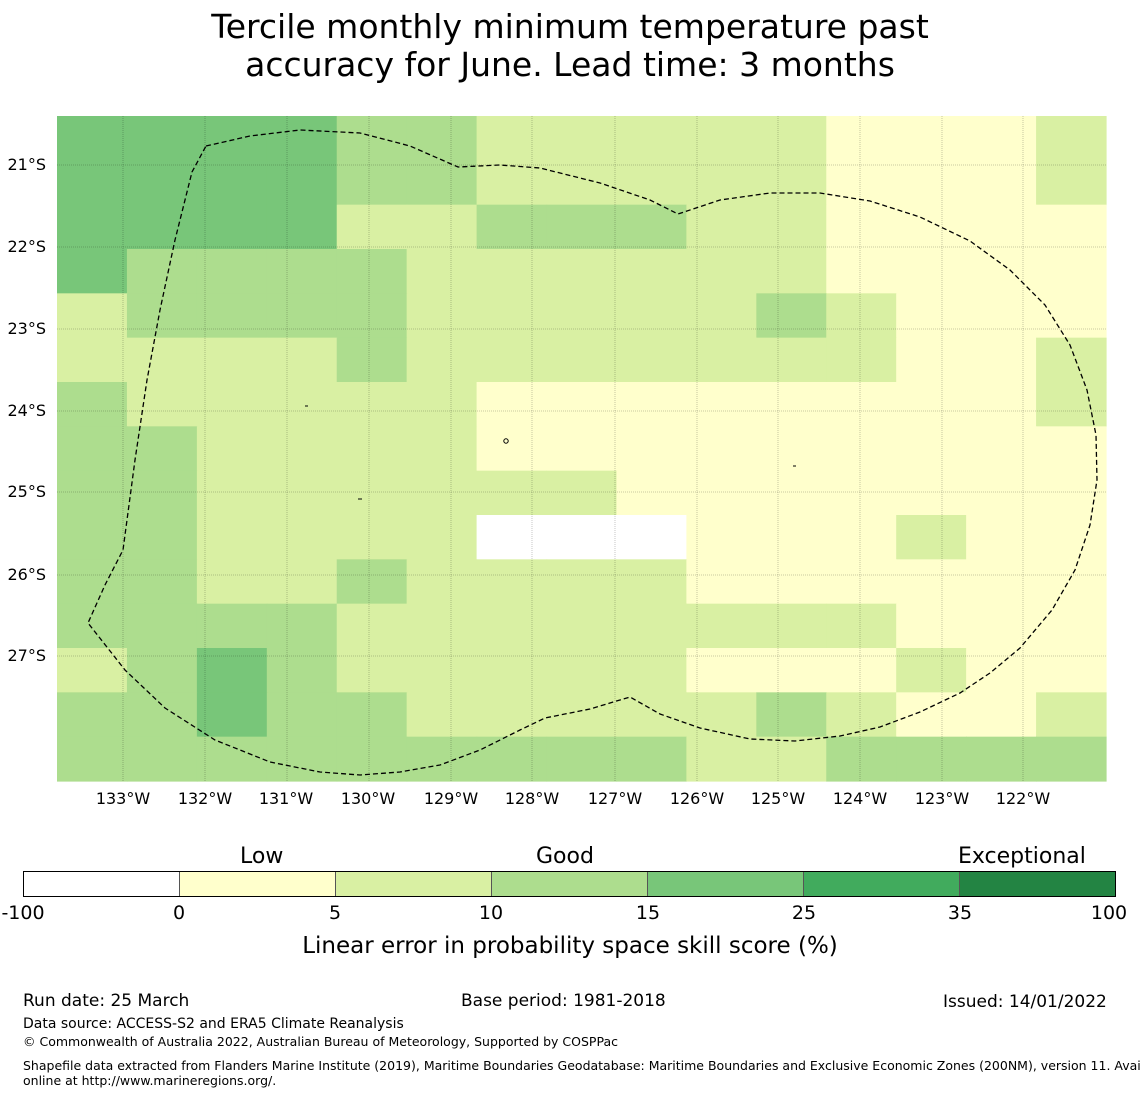 The height and width of the screenshot is (1095, 1140). I want to click on colorbar, so click(569, 884).